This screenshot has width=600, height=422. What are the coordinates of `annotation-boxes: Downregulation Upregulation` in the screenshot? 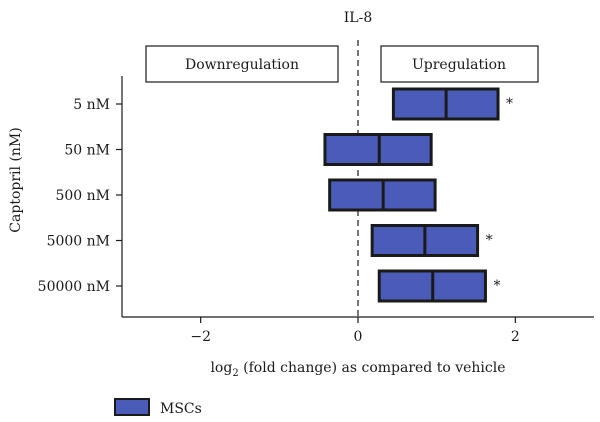 It's located at (342, 64).